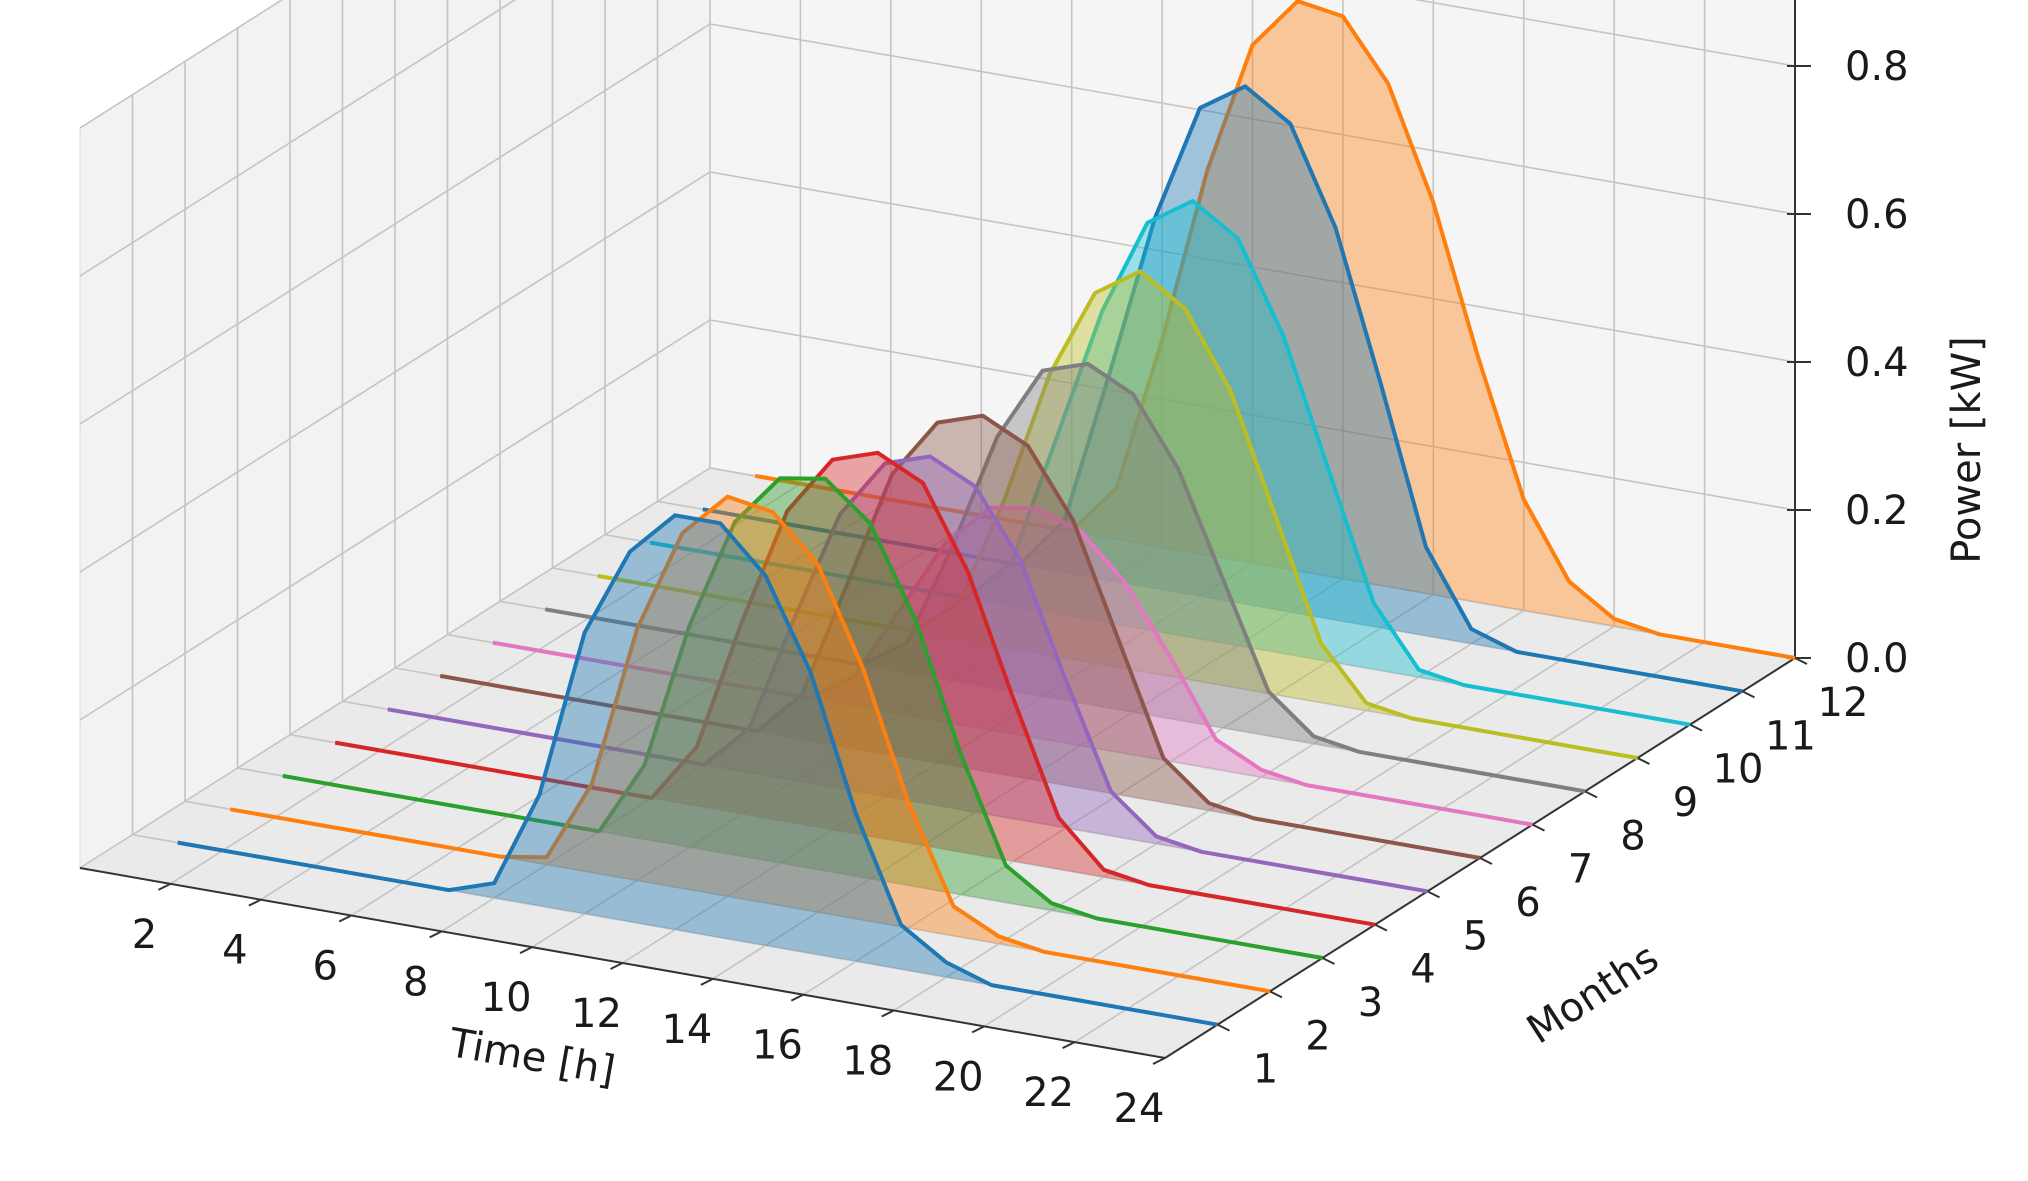 The height and width of the screenshot is (1181, 2028). I want to click on z-tick-label: 0.2, so click(1877, 511).